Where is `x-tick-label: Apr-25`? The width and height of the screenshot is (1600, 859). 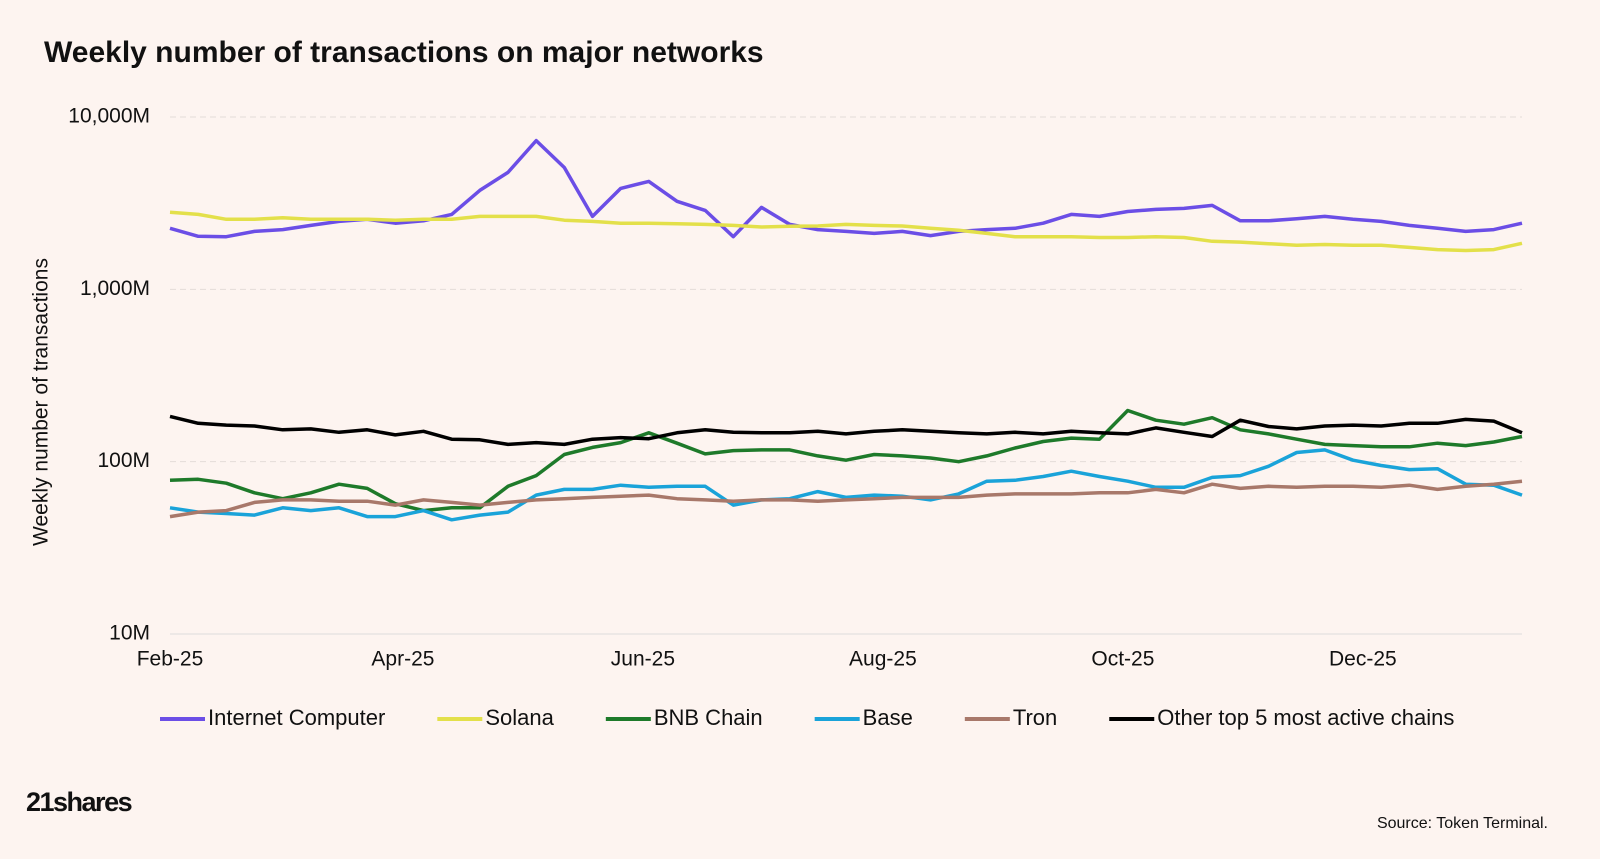
x-tick-label: Apr-25 is located at coordinates (402, 659).